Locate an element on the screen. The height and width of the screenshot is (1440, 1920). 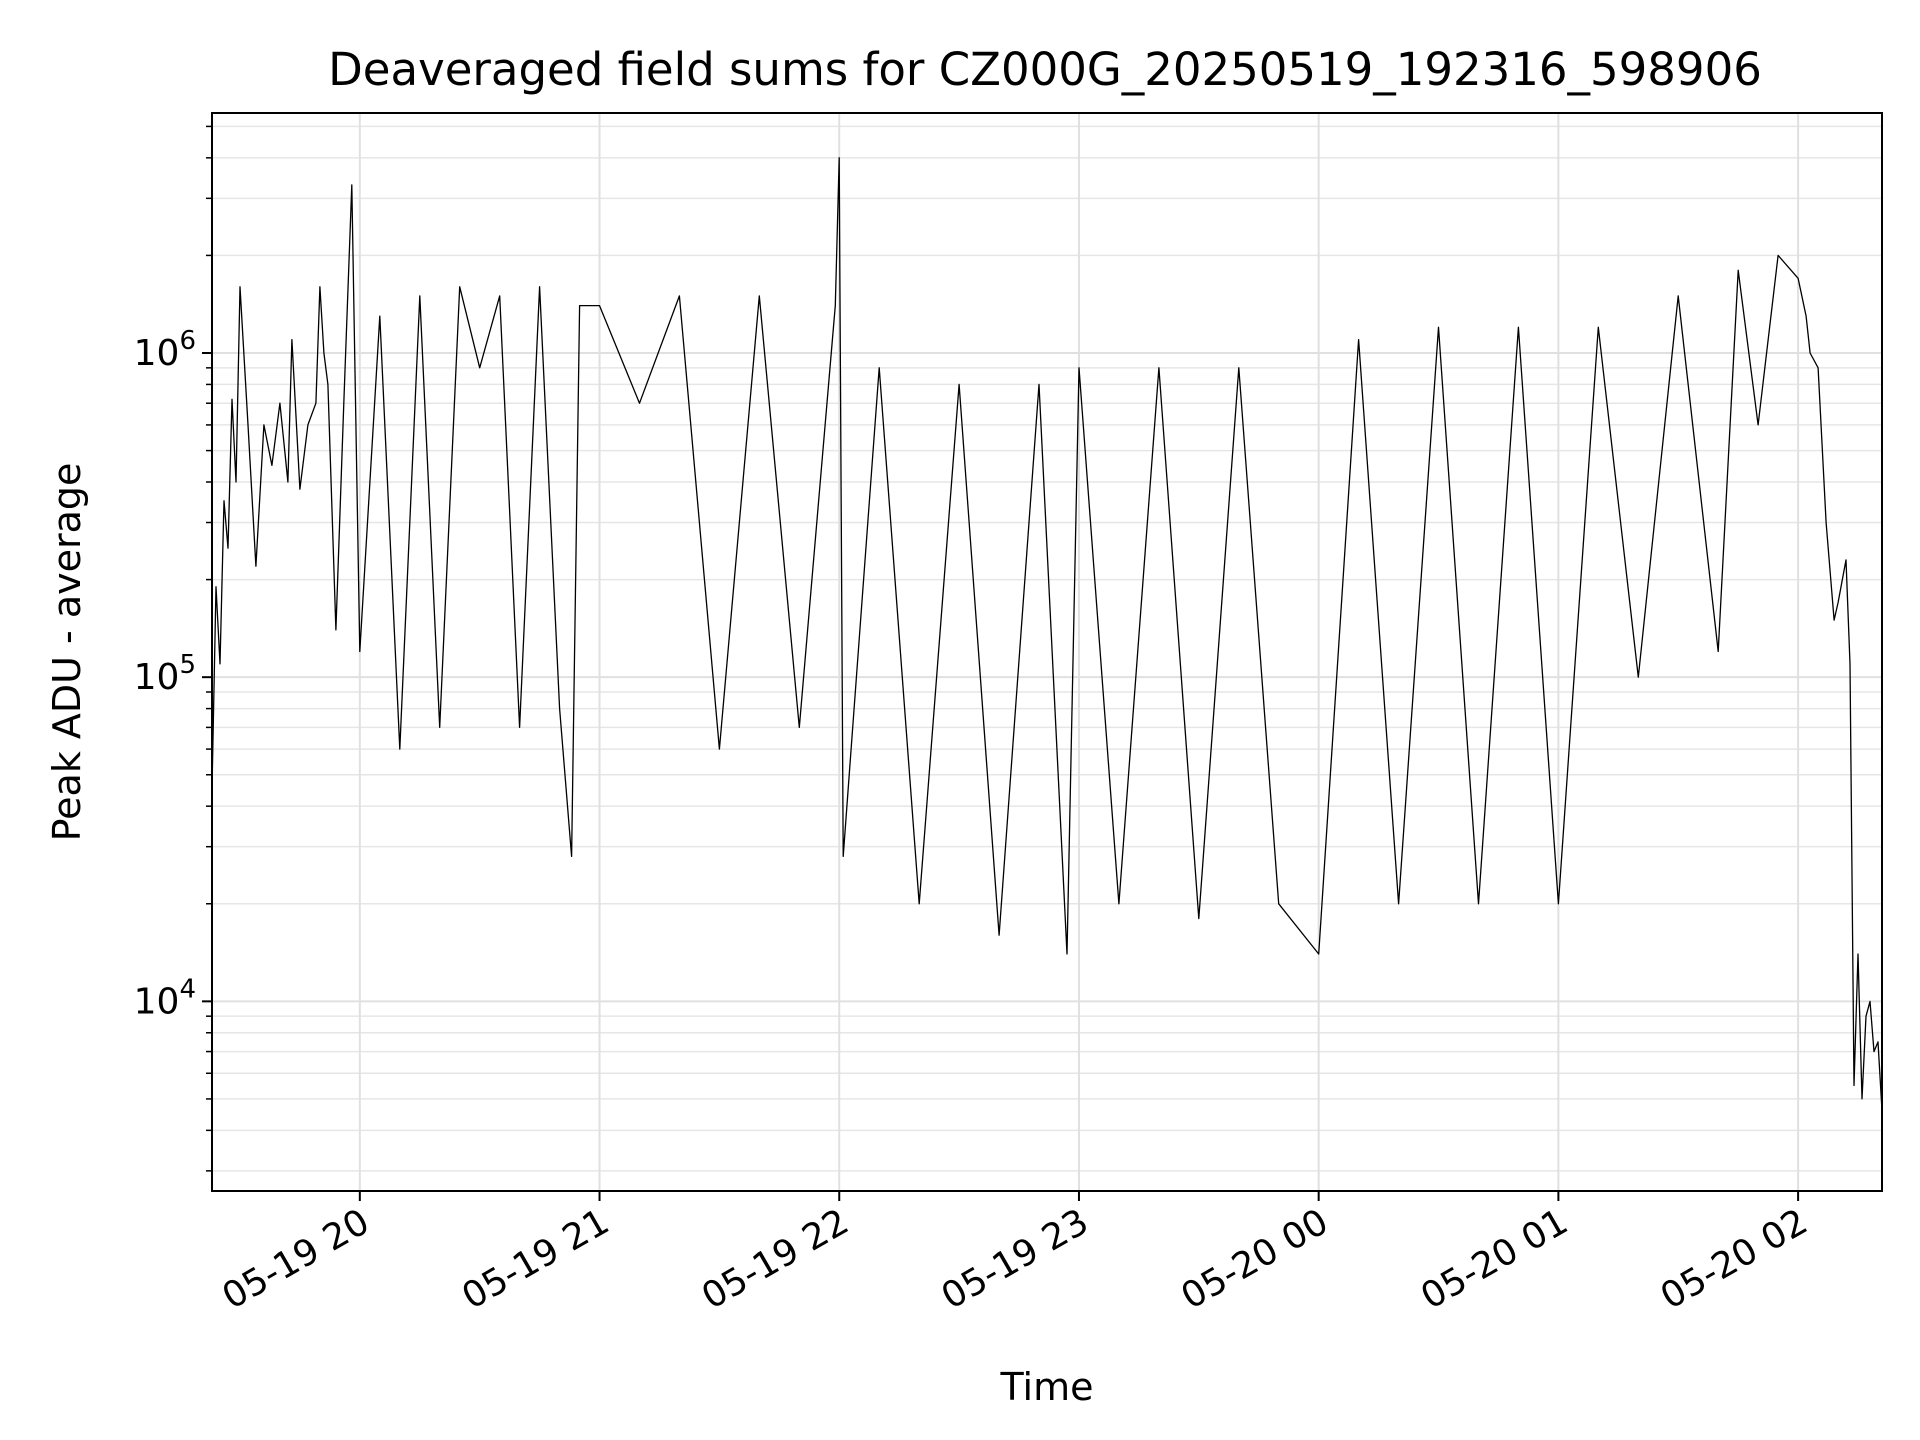
y-tick-label: 10⁴ is located at coordinates (165, 998).